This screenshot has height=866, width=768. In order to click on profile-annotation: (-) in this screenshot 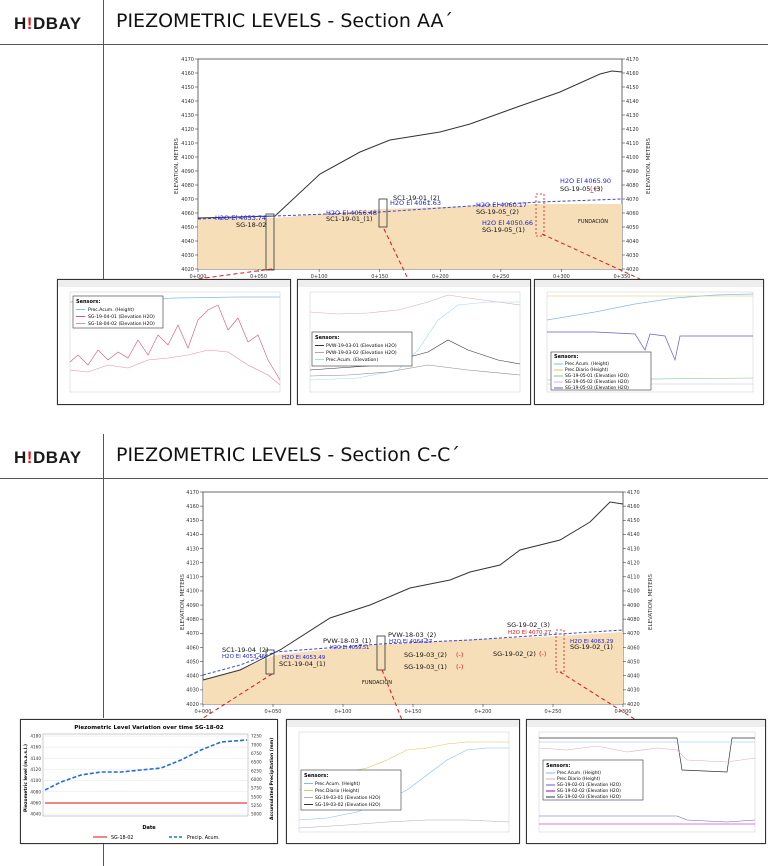, I will do `click(459, 655)`.